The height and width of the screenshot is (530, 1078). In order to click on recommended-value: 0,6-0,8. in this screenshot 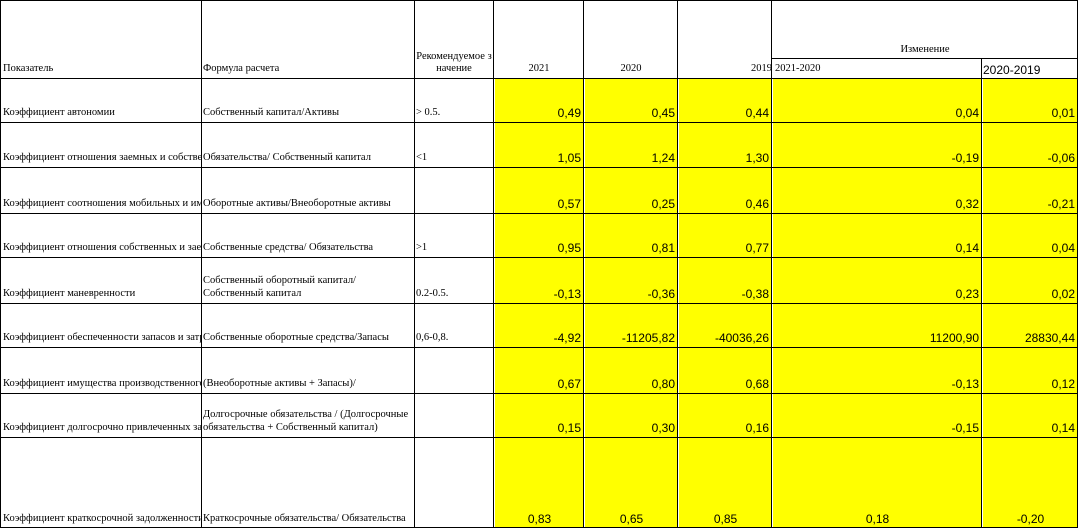, I will do `click(432, 337)`.